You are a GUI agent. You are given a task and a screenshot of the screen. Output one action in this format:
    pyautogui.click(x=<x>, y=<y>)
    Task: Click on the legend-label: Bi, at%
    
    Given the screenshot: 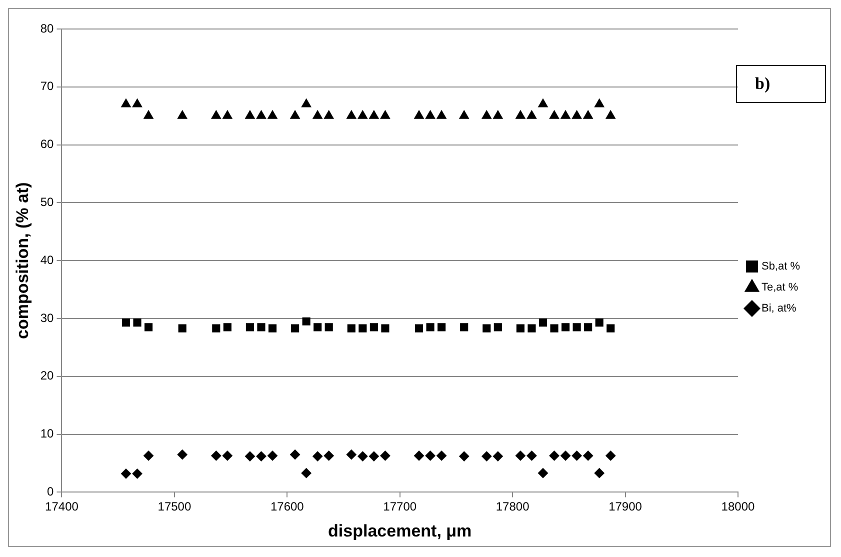 What is the action you would take?
    pyautogui.click(x=779, y=308)
    